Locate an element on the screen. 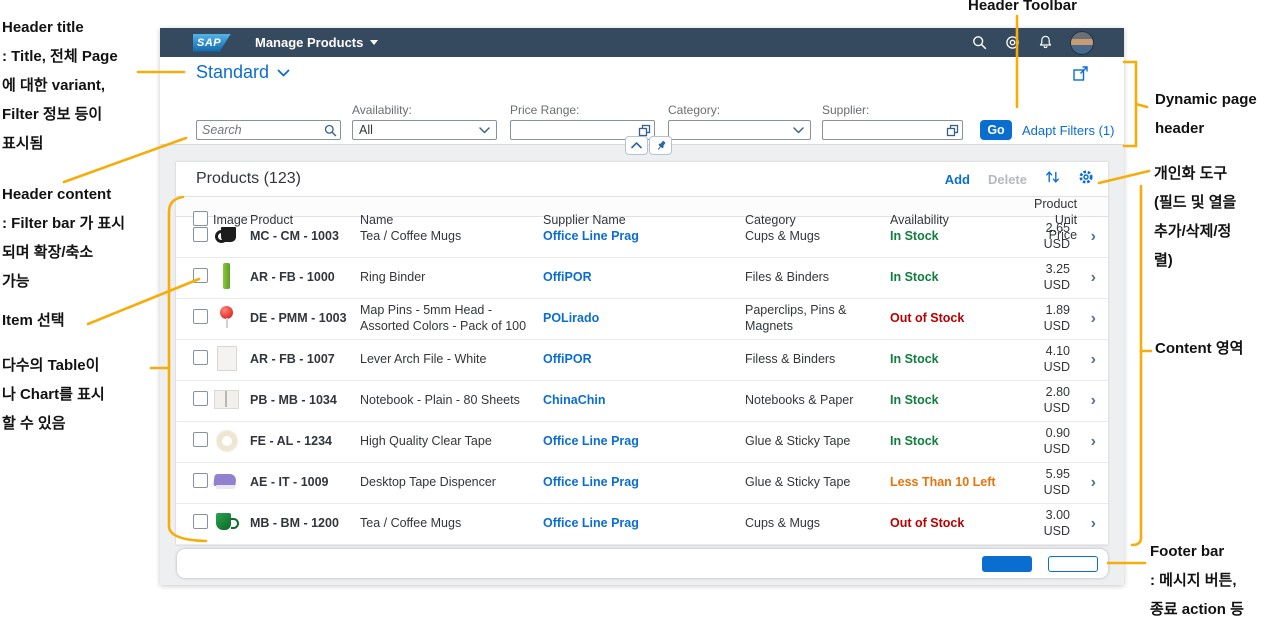  supplier-link: POLirado is located at coordinates (571, 318).